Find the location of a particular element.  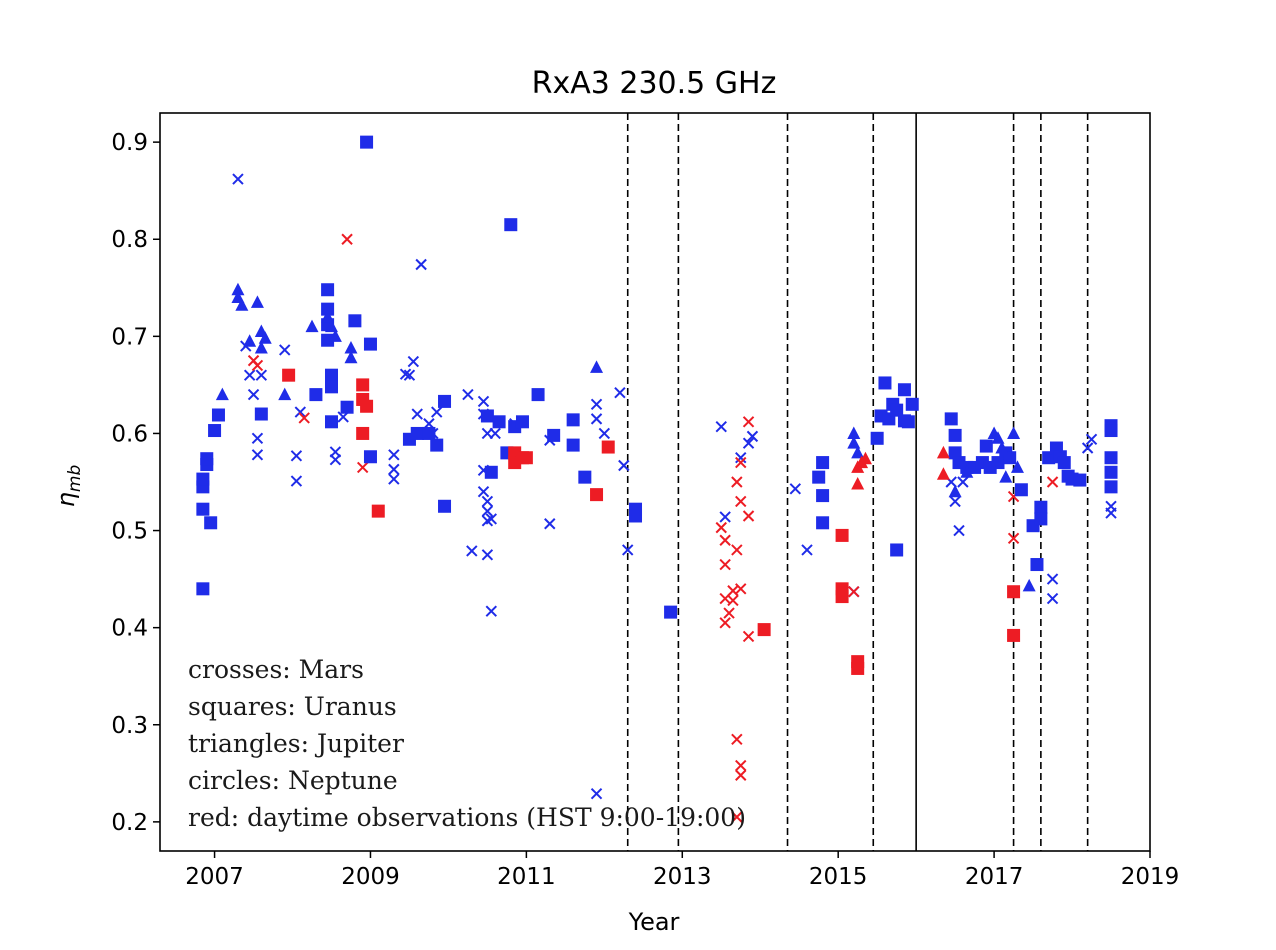

x-tick-label: 2015 is located at coordinates (838, 877).